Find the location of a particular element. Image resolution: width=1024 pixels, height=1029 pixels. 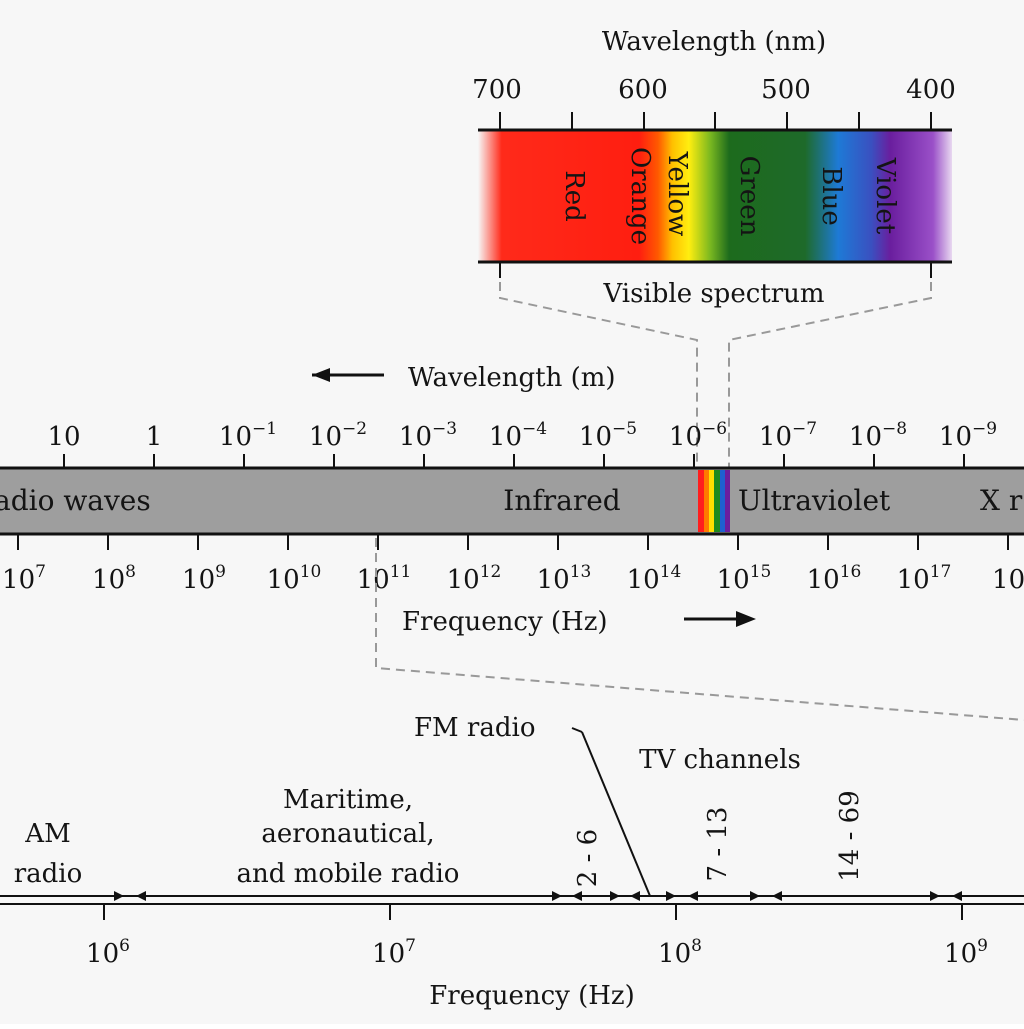

frequency-title: Frequency (Hz) is located at coordinates (505, 622).